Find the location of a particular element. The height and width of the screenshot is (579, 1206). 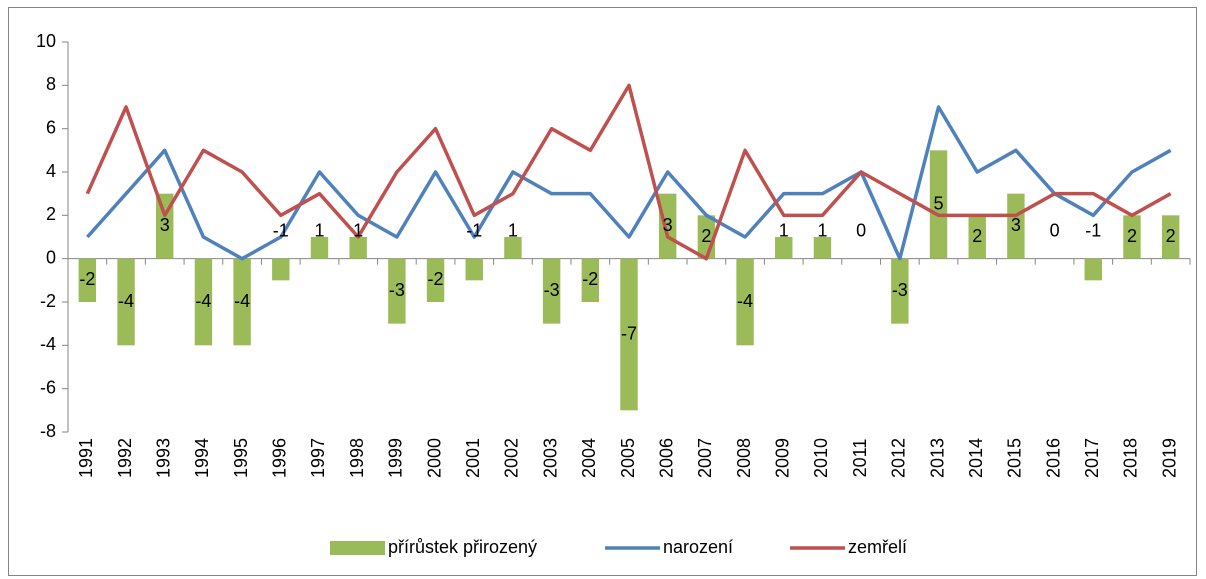

x-tick-label: 2014 is located at coordinates (976, 458).